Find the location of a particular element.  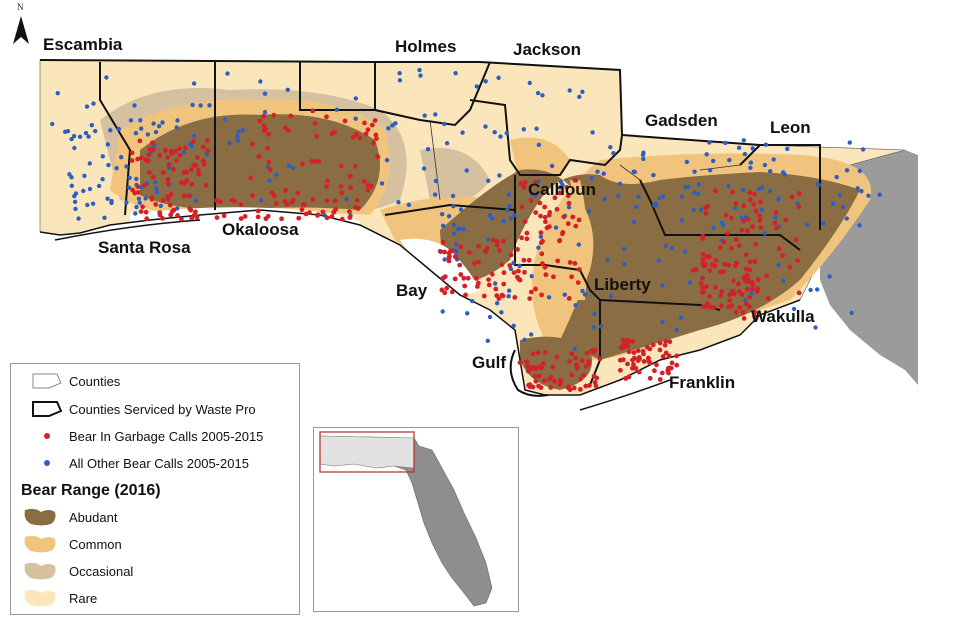

county-boundaries is located at coordinates (585, 160).